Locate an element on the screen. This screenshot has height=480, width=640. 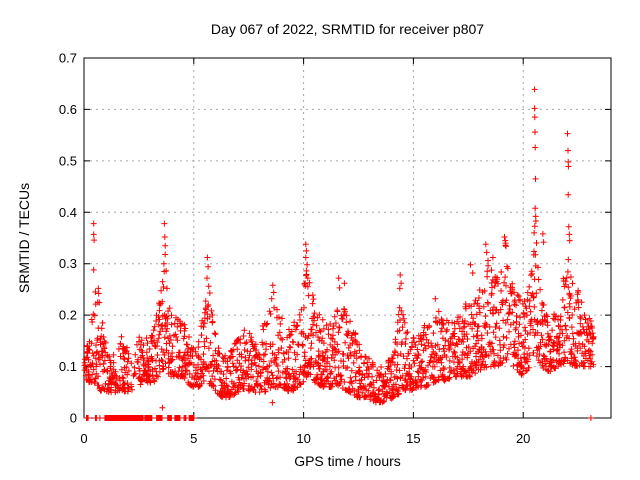
x-tick-label: 15 is located at coordinates (413, 438).